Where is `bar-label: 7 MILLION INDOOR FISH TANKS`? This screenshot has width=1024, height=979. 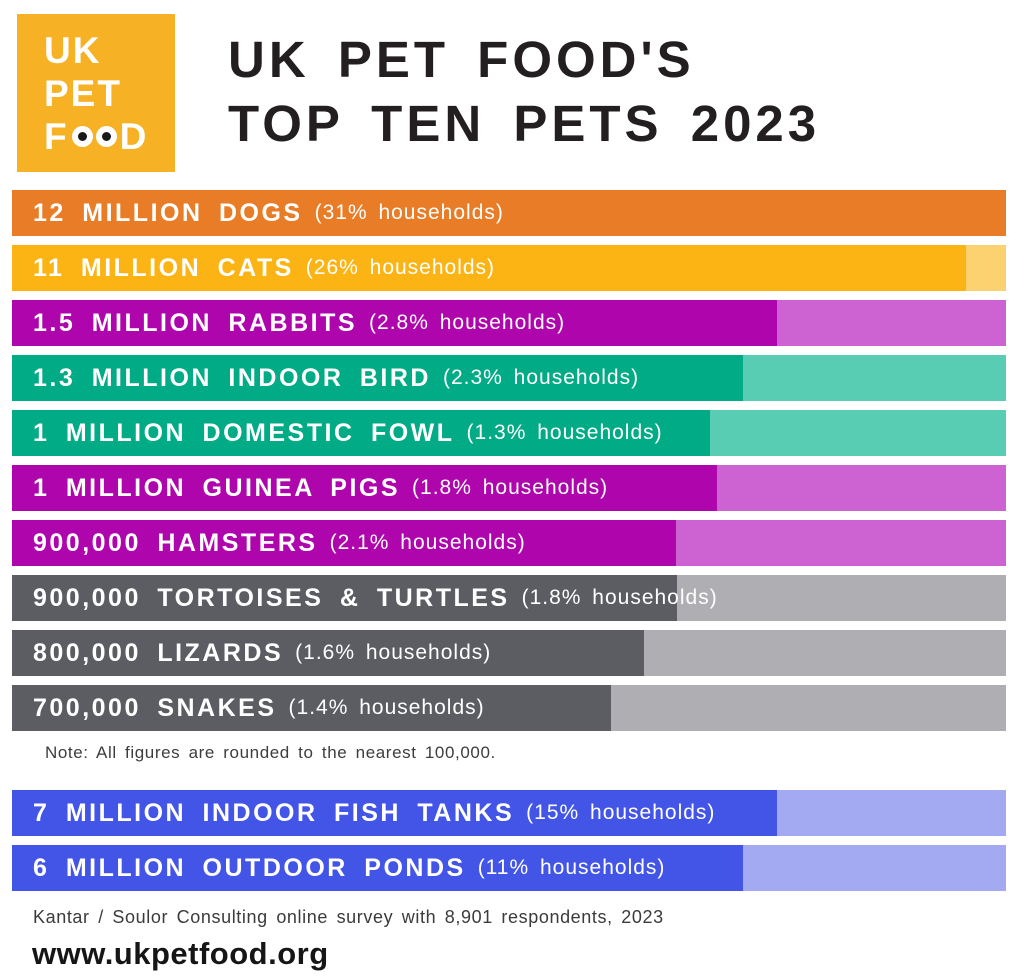
bar-label: 7 MILLION INDOOR FISH TANKS is located at coordinates (274, 812).